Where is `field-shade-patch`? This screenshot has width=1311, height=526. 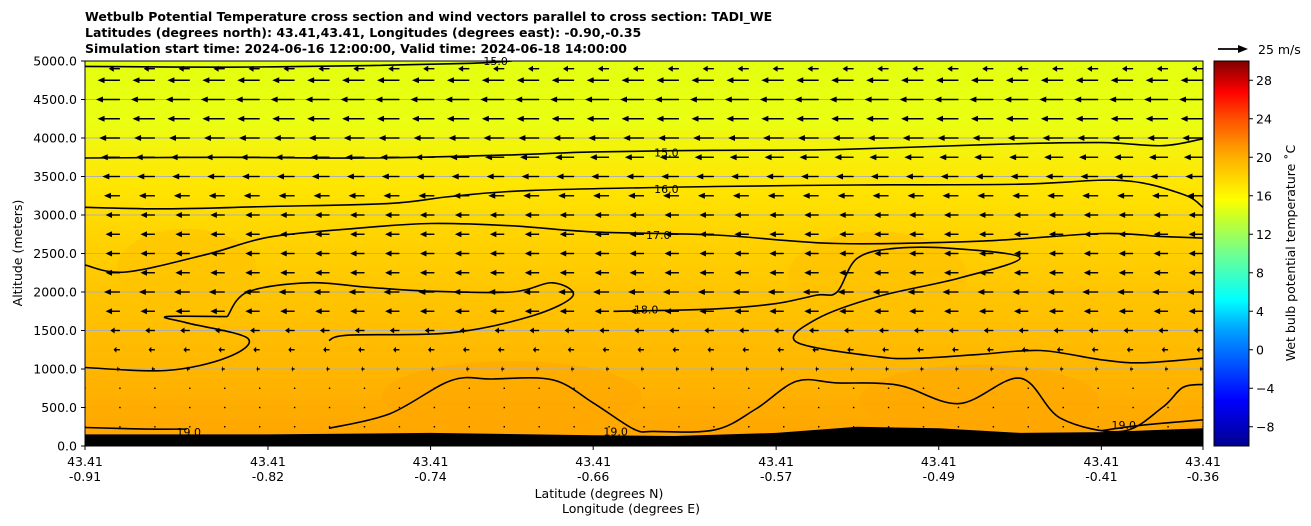
field-shade-patch is located at coordinates (511, 395).